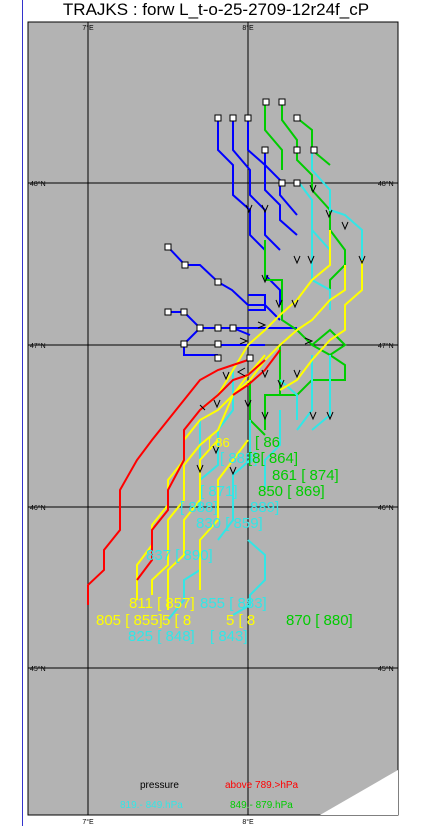 The height and width of the screenshot is (826, 432). Describe the element at coordinates (216, 9) in the screenshot. I see `map-title: TRAJKS : forw L_t-o-25-2709-12r24f_cP` at that location.